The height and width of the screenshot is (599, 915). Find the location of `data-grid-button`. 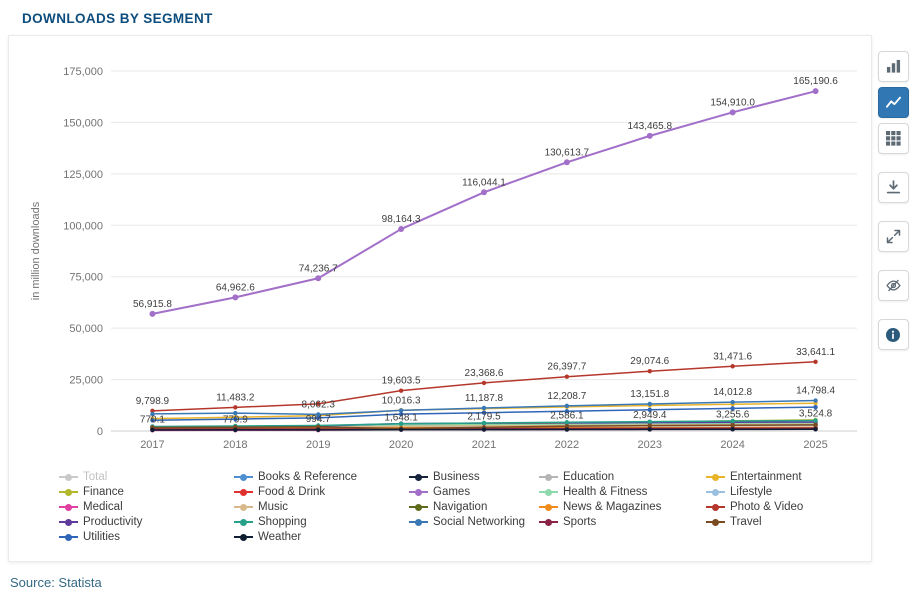

data-grid-button is located at coordinates (893, 138).